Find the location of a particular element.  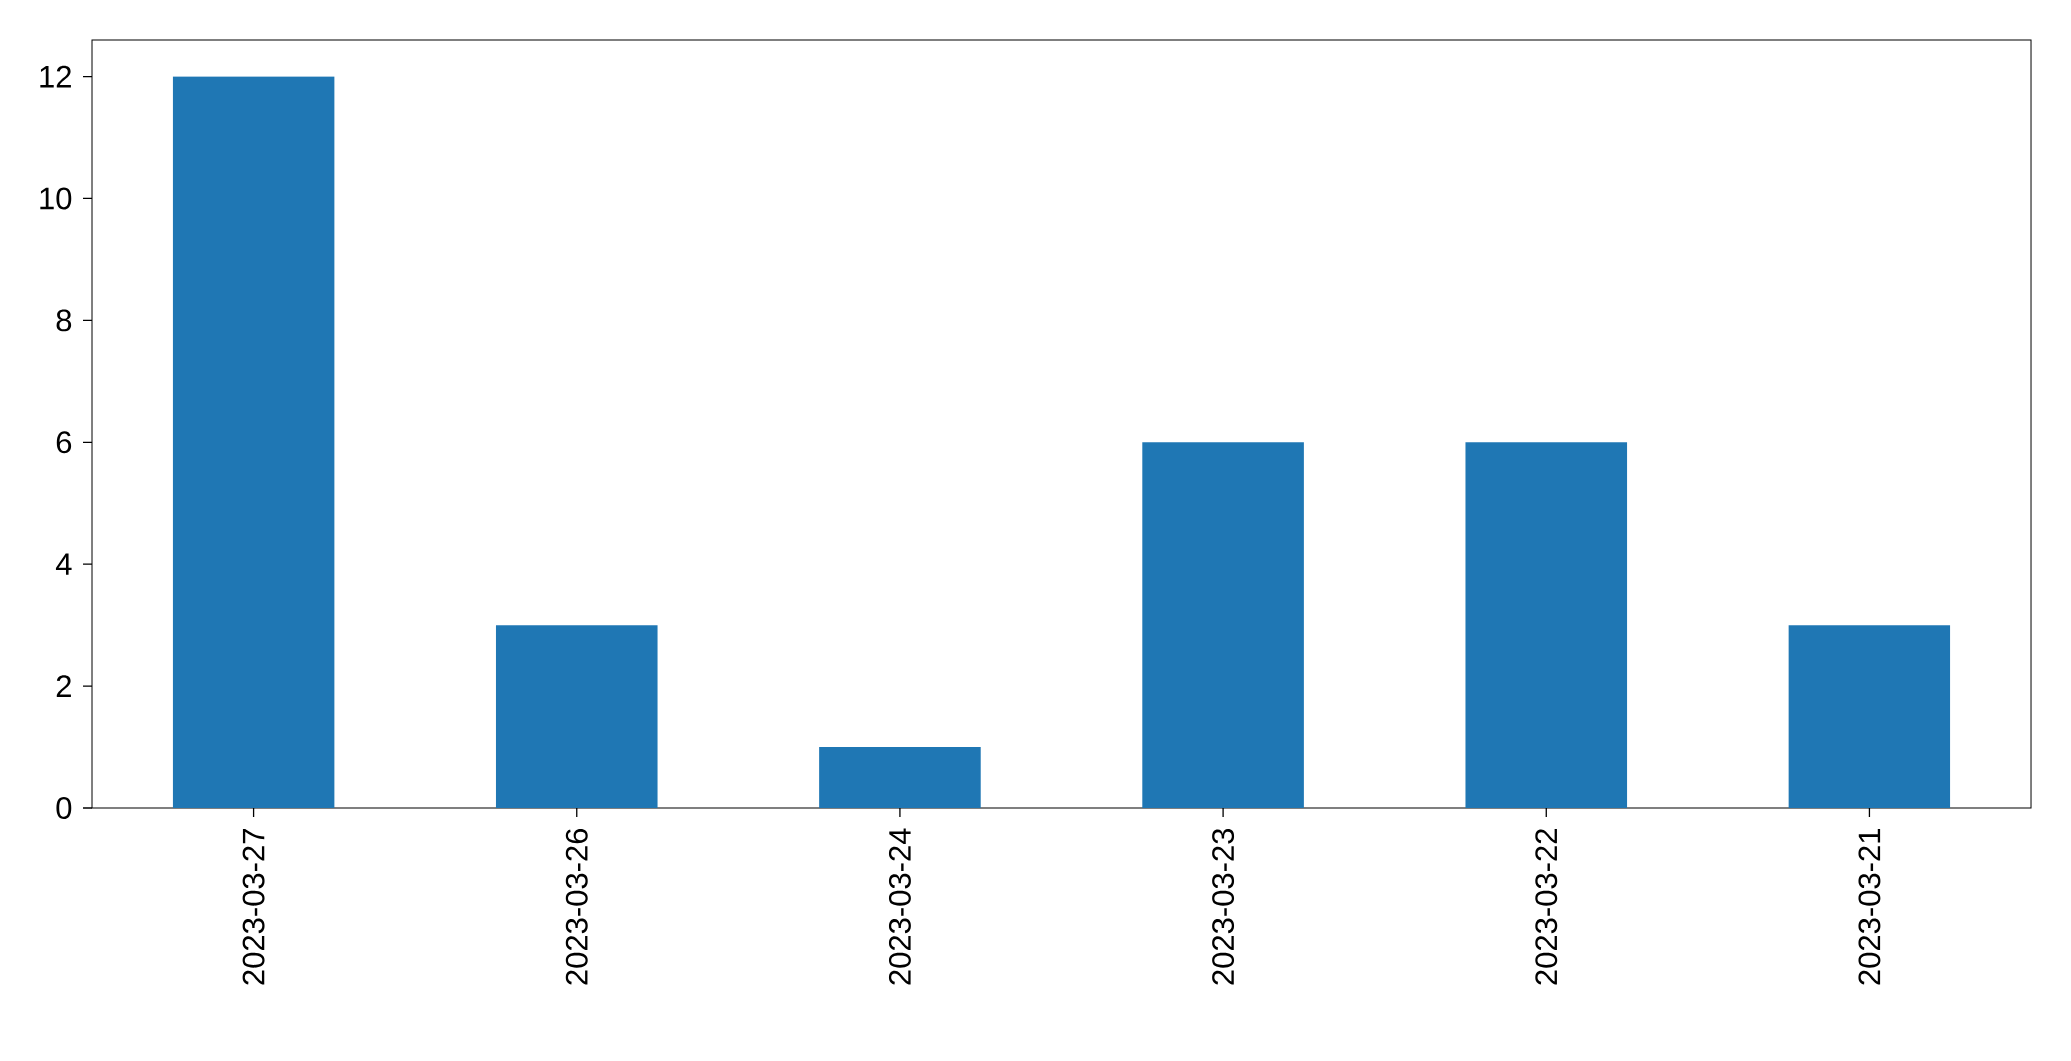

y-tick-label: 4 is located at coordinates (63, 564).